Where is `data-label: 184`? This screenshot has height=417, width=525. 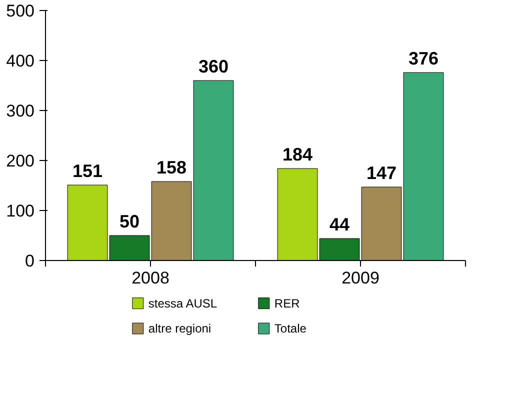 data-label: 184 is located at coordinates (297, 154).